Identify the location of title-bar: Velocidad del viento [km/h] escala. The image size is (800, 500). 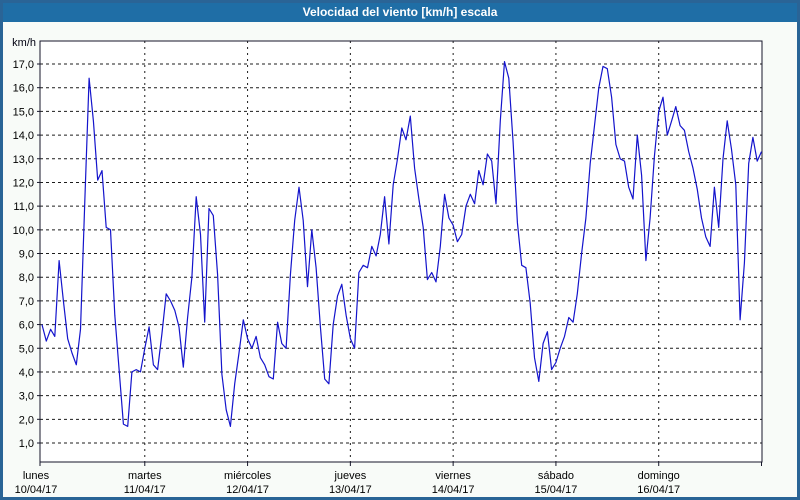
(400, 12).